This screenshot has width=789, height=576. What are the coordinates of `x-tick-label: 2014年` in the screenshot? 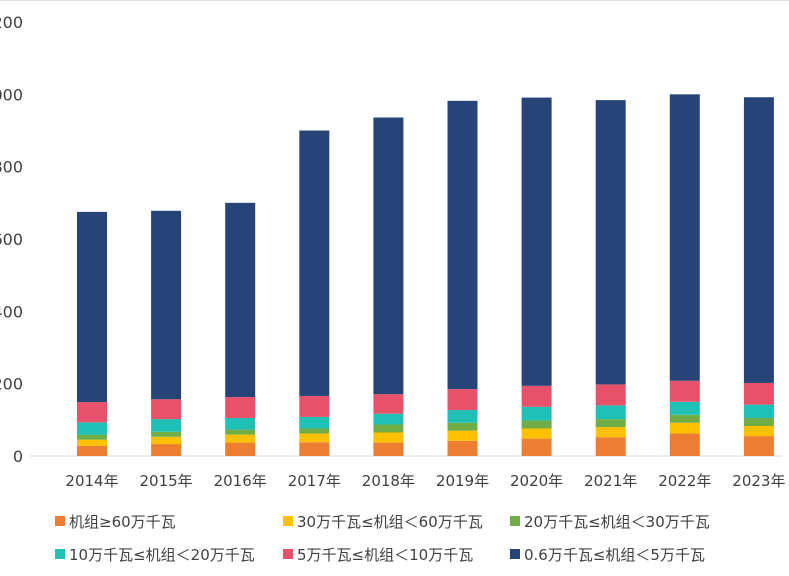 It's located at (91, 481).